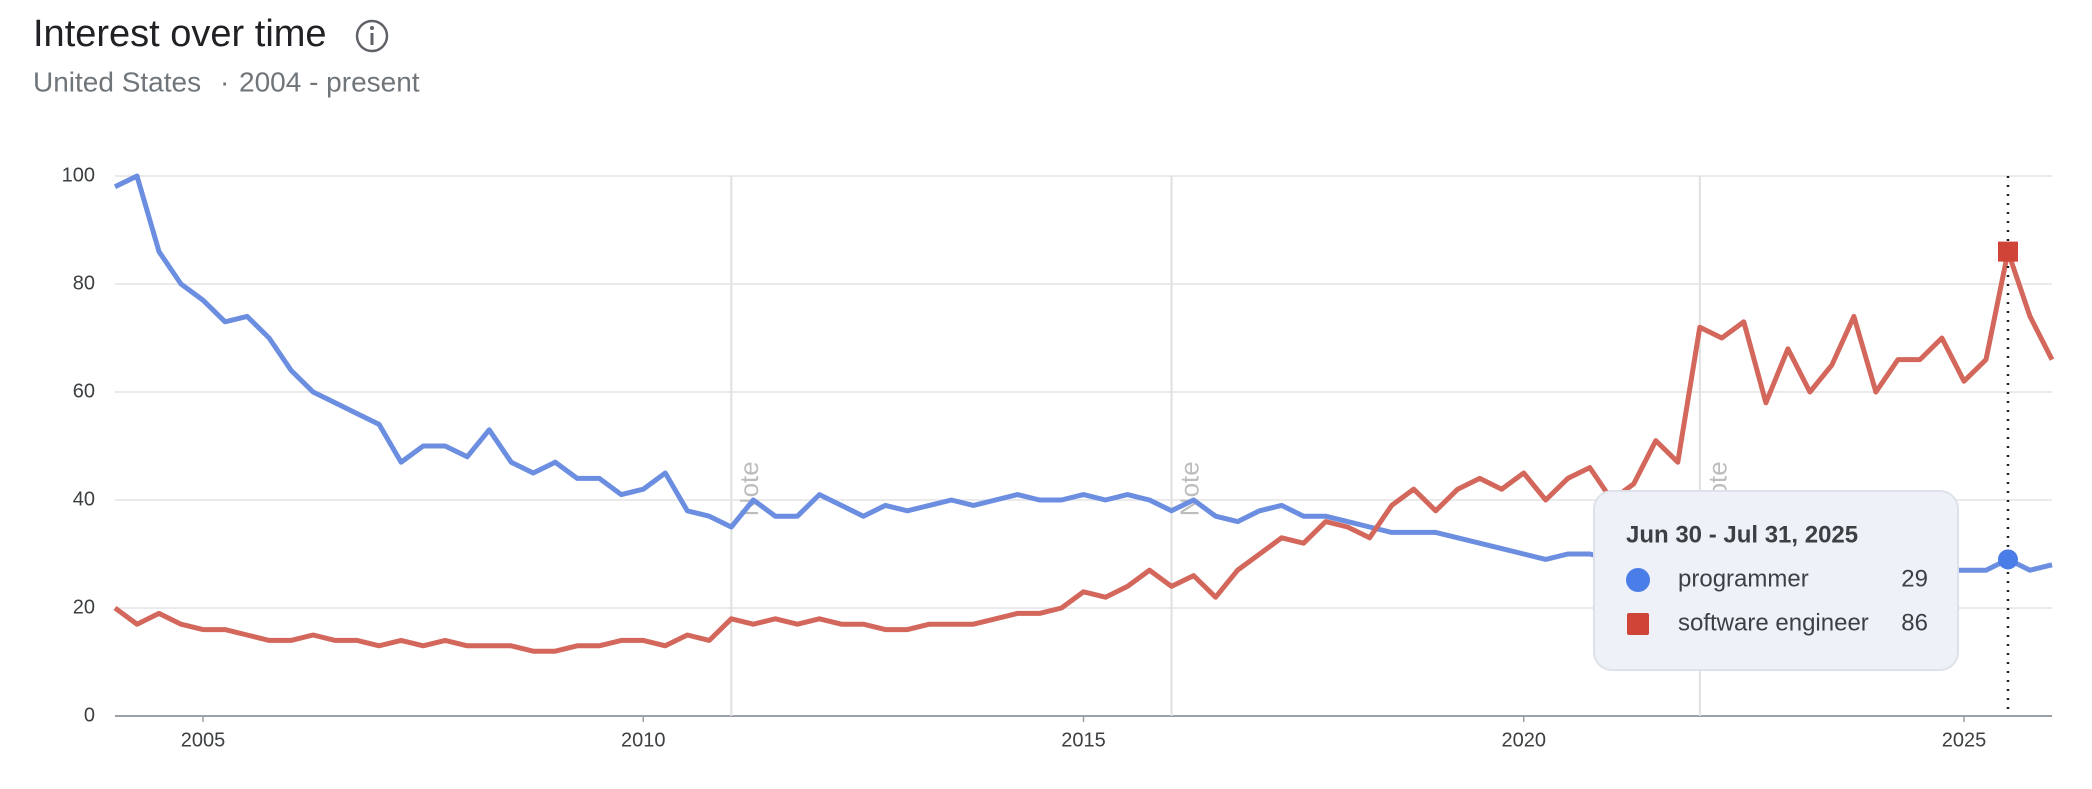 This screenshot has width=2092, height=789. Describe the element at coordinates (78, 175) in the screenshot. I see `y-tick-label: 100` at that location.